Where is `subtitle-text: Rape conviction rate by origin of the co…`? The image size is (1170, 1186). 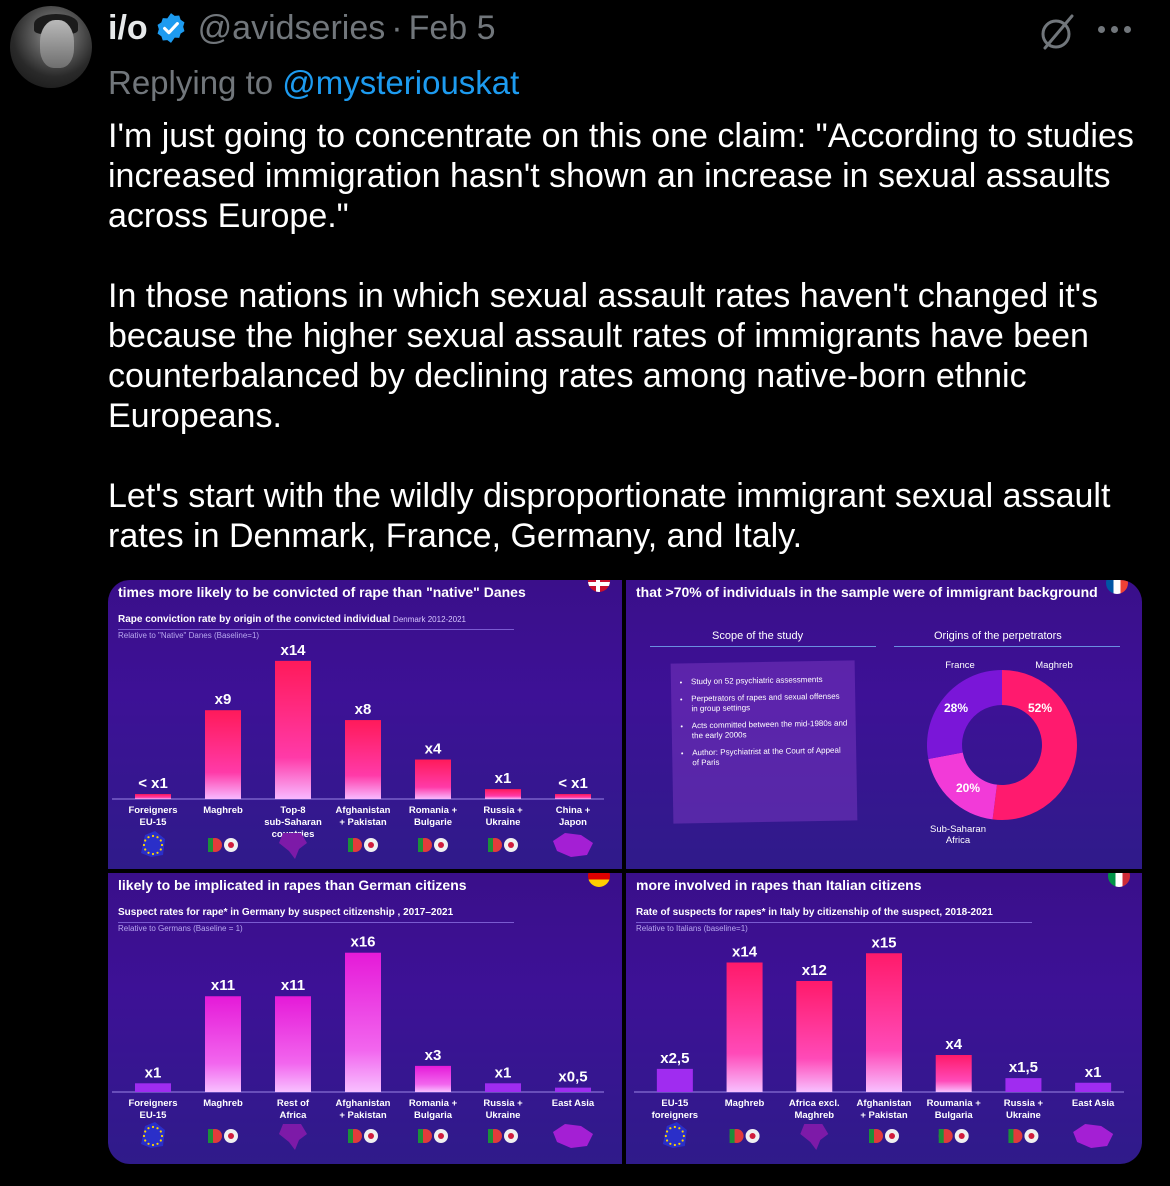
subtitle-text: Rape conviction rate by origin of the co… is located at coordinates (254, 619).